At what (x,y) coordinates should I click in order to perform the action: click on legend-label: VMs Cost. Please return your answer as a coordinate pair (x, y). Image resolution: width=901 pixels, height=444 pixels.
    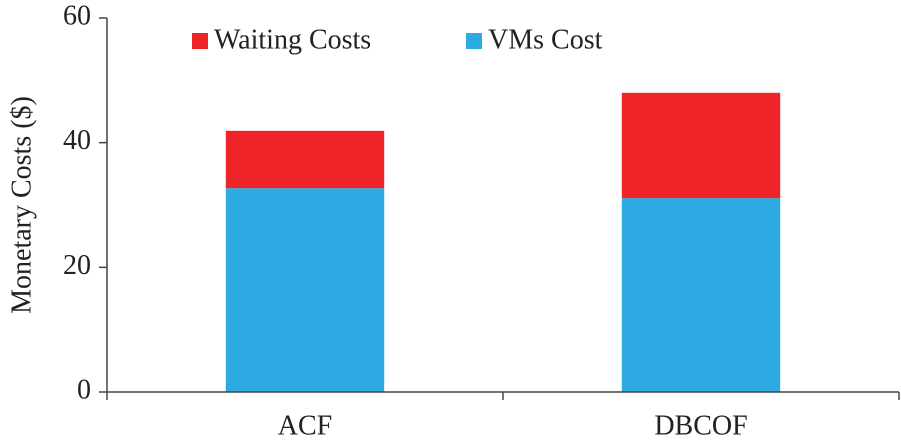
    Looking at the image, I should click on (545, 39).